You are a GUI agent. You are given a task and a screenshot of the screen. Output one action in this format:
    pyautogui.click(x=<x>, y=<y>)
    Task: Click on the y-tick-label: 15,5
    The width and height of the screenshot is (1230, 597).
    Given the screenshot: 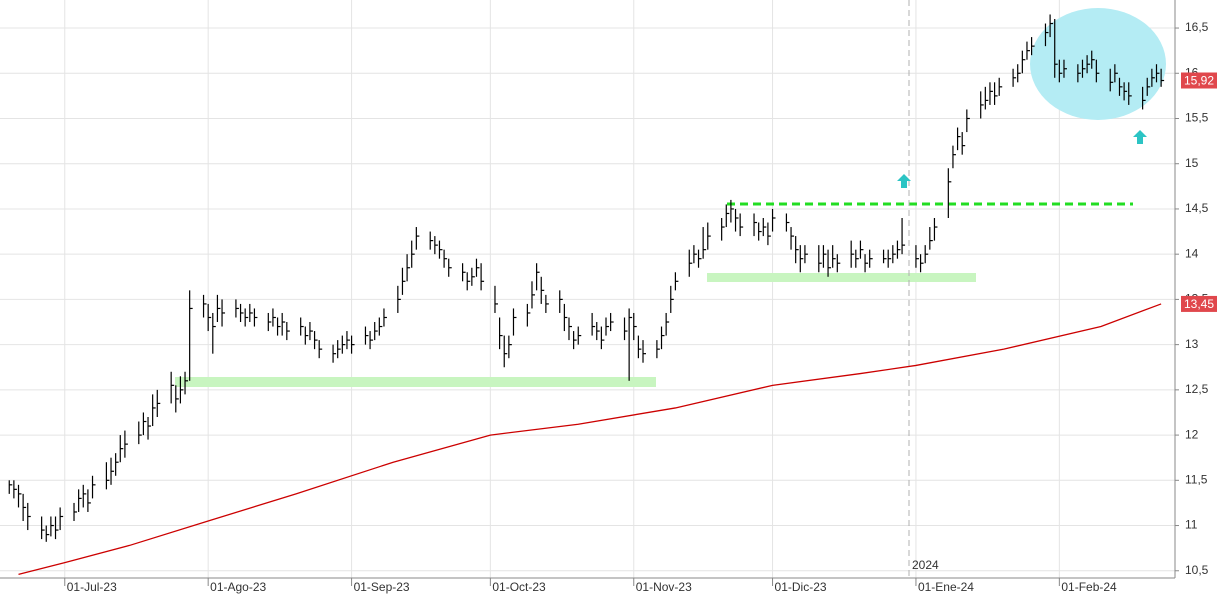 What is the action you would take?
    pyautogui.click(x=1197, y=118)
    